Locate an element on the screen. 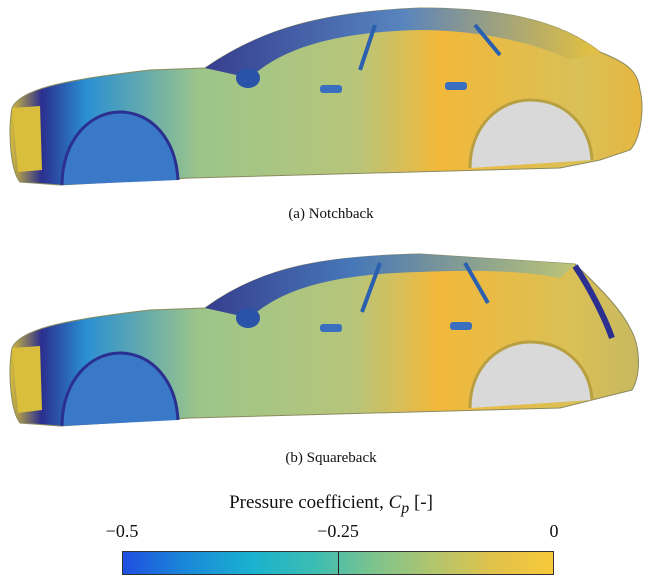  caption-notchback: (a) Notchback is located at coordinates (331, 214).